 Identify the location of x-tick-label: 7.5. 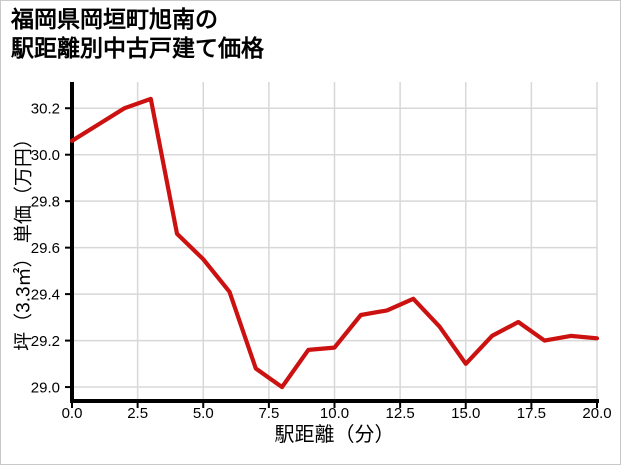
(268, 413).